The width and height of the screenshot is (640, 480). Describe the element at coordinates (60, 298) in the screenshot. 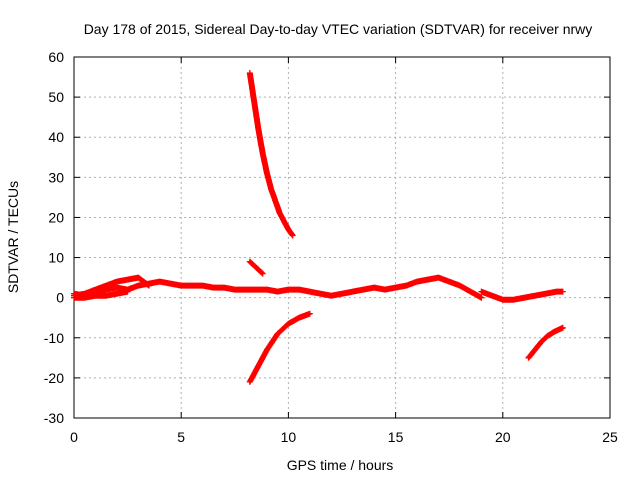

I see `y-tick-label: 0` at that location.